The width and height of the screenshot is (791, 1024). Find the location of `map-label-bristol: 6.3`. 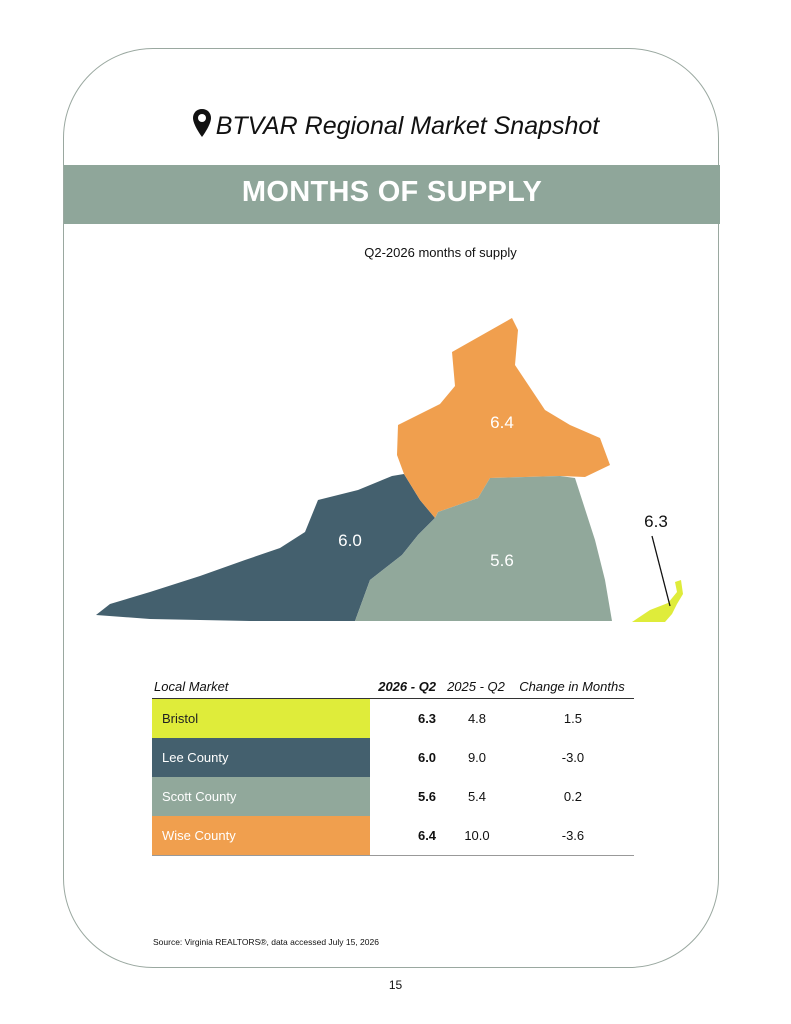

map-label-bristol: 6.3 is located at coordinates (656, 521).